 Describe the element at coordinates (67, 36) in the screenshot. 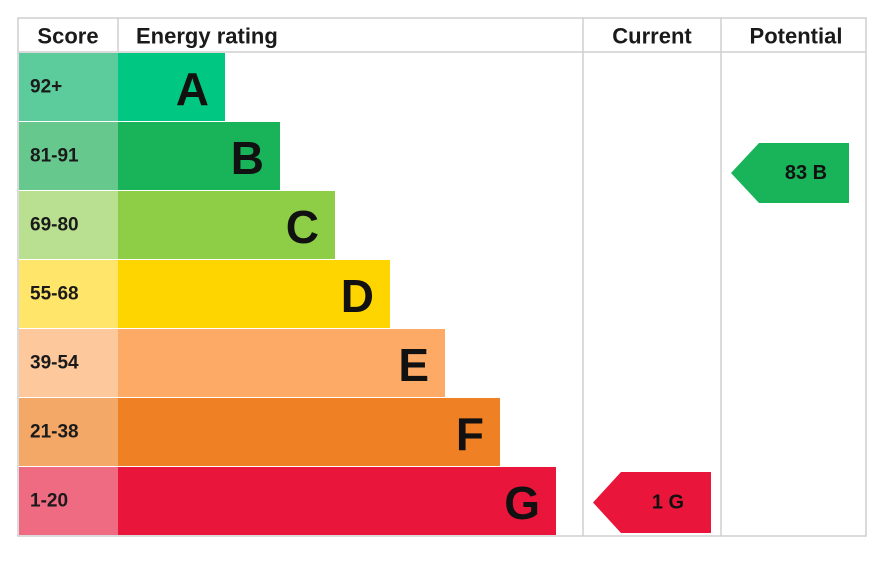

I see `header-score: Score` at that location.